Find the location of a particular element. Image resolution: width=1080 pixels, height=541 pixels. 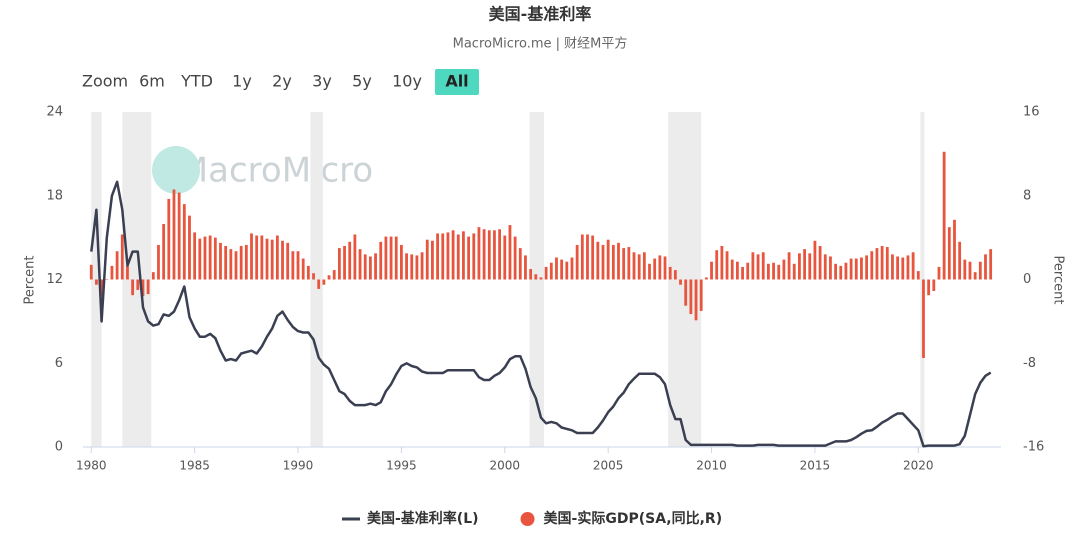

legend-label: 美国-基准利率(L) is located at coordinates (423, 518).